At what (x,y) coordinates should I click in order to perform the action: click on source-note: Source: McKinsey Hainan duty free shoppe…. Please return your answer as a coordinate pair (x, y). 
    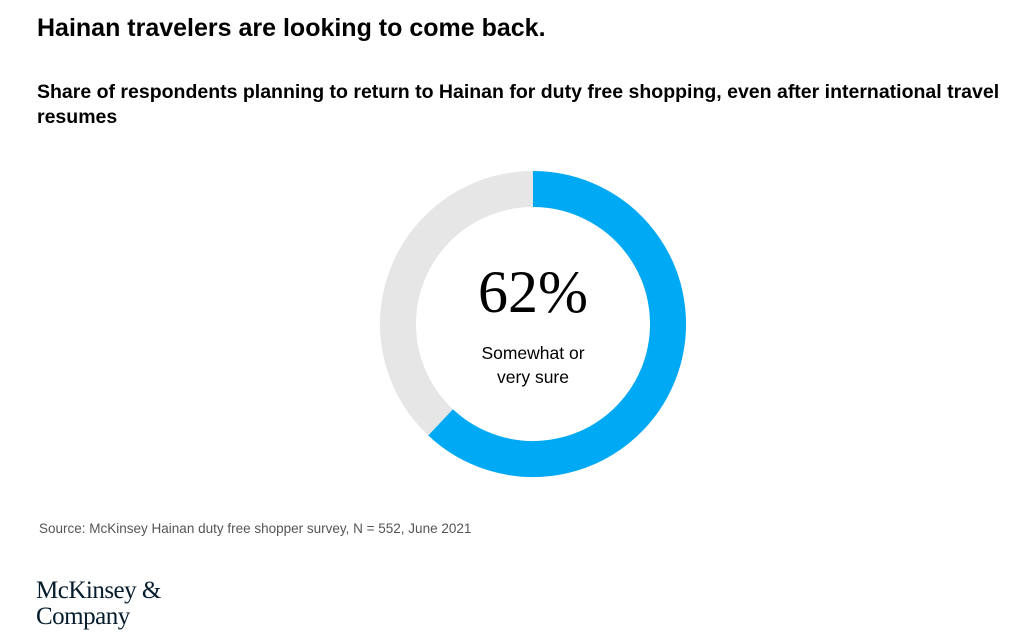
    Looking at the image, I should click on (255, 528).